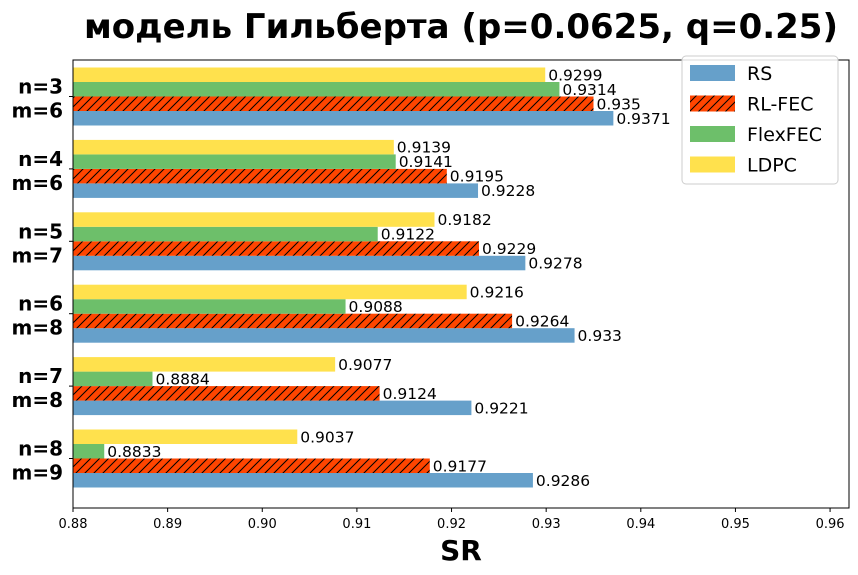 Image resolution: width=858 pixels, height=575 pixels. I want to click on x-tick-label: 0.92, so click(451, 524).